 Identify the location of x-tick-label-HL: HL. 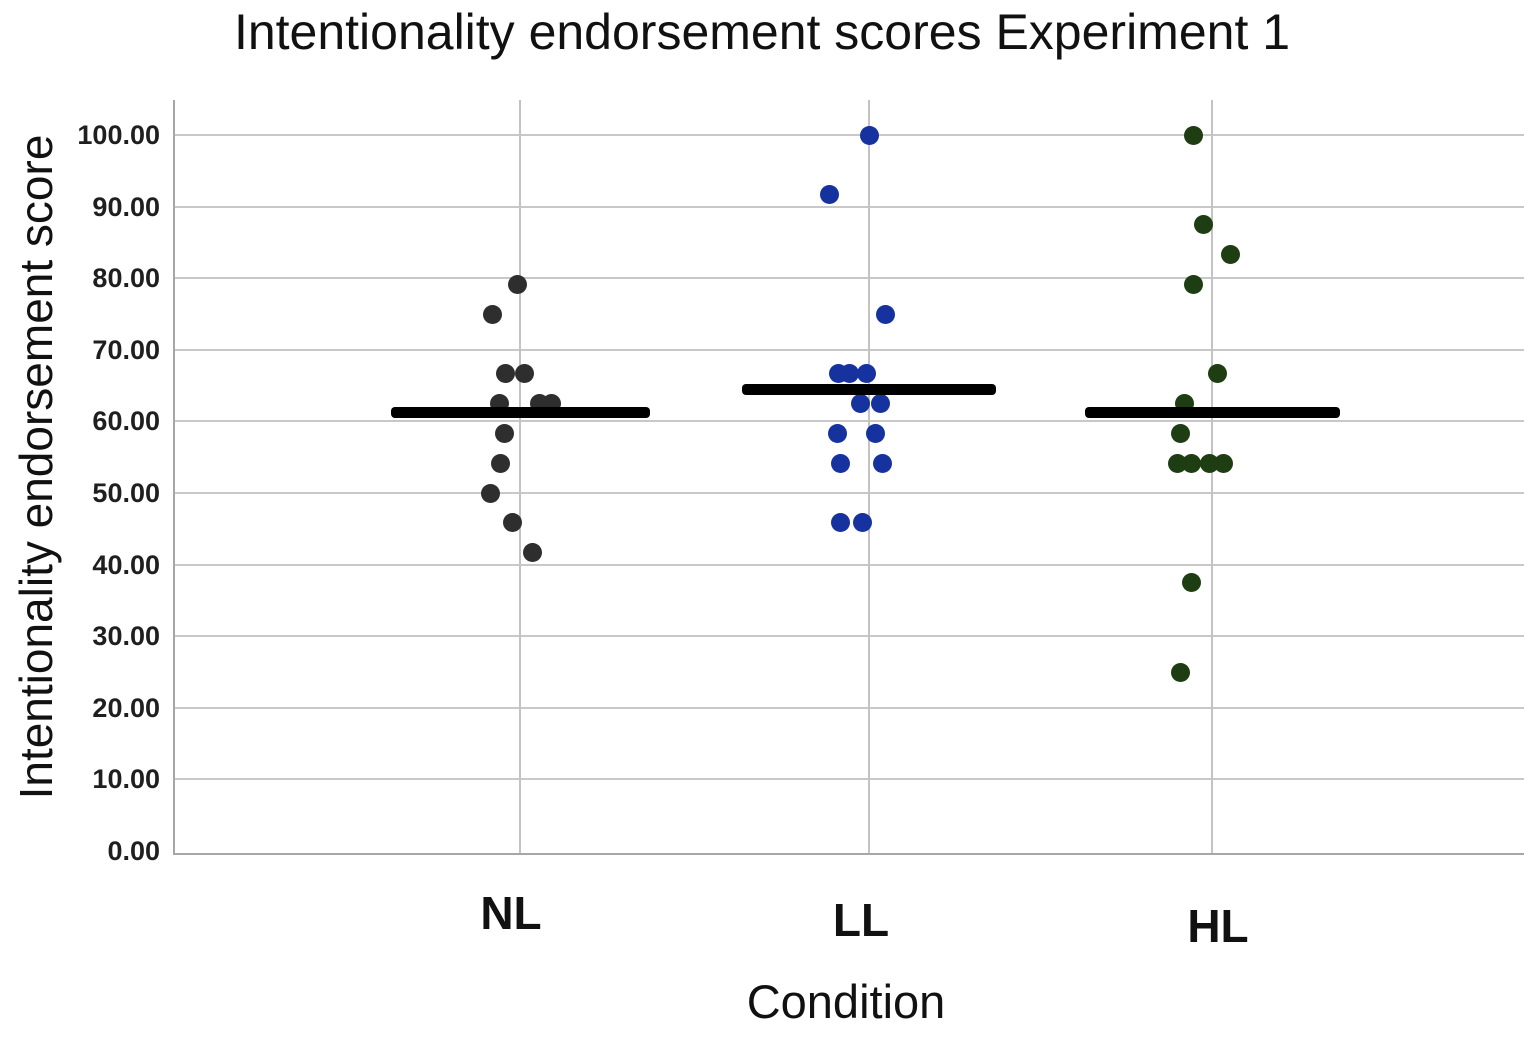
(1218, 926).